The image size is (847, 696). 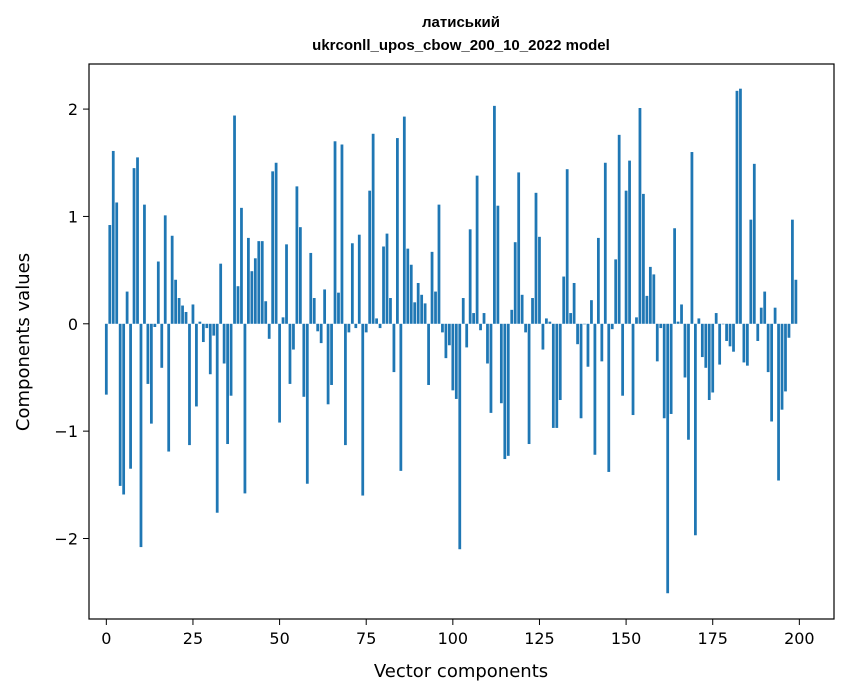 I want to click on x-tick-label: 50, so click(x=279, y=638).